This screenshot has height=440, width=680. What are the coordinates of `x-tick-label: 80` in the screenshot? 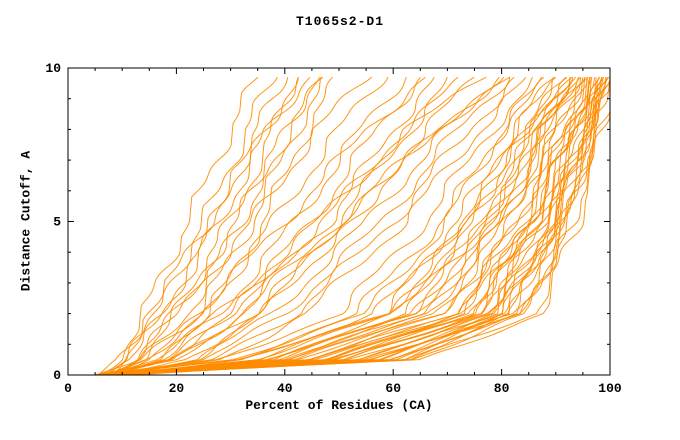 It's located at (502, 388).